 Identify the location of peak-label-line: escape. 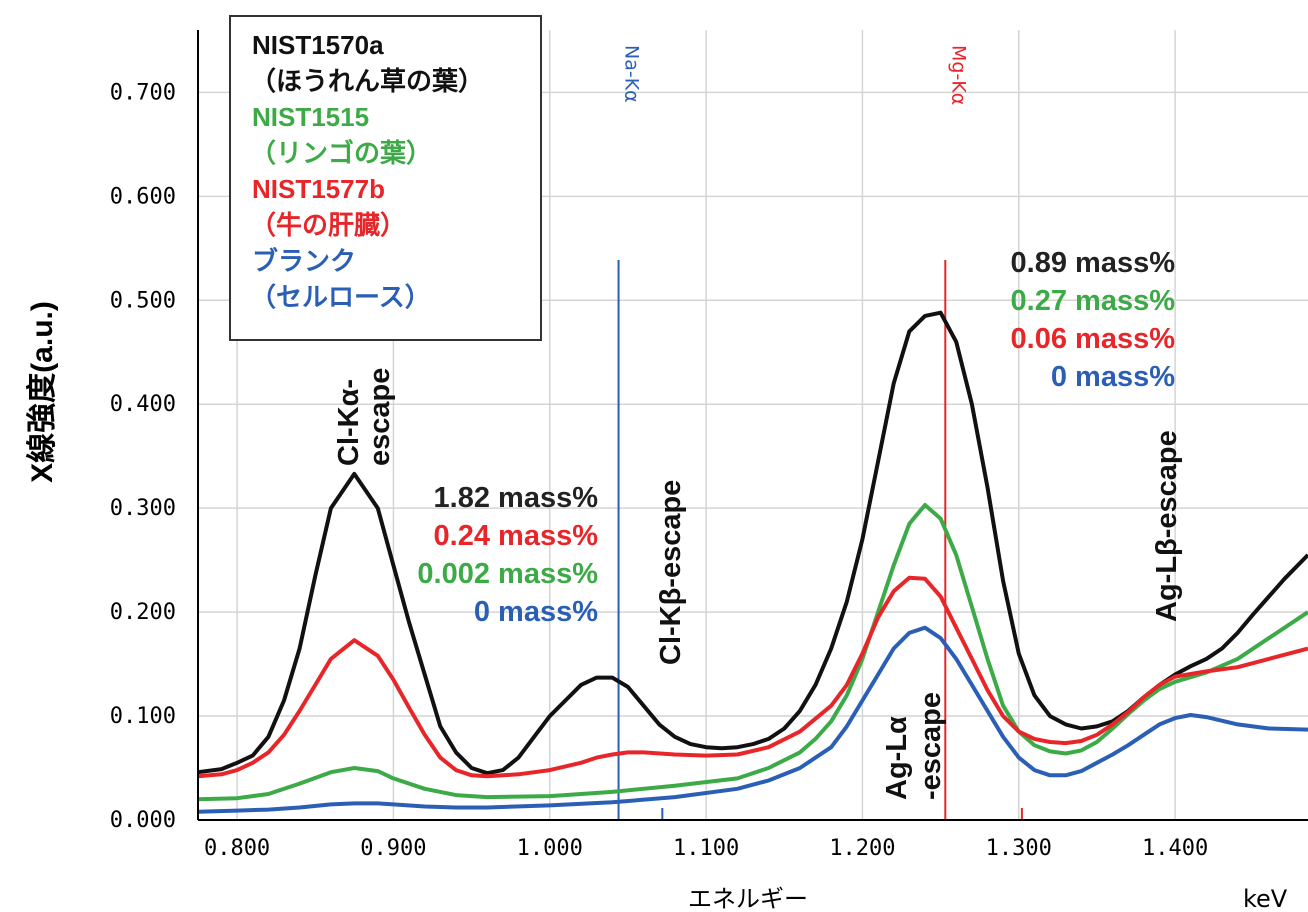
(380, 417).